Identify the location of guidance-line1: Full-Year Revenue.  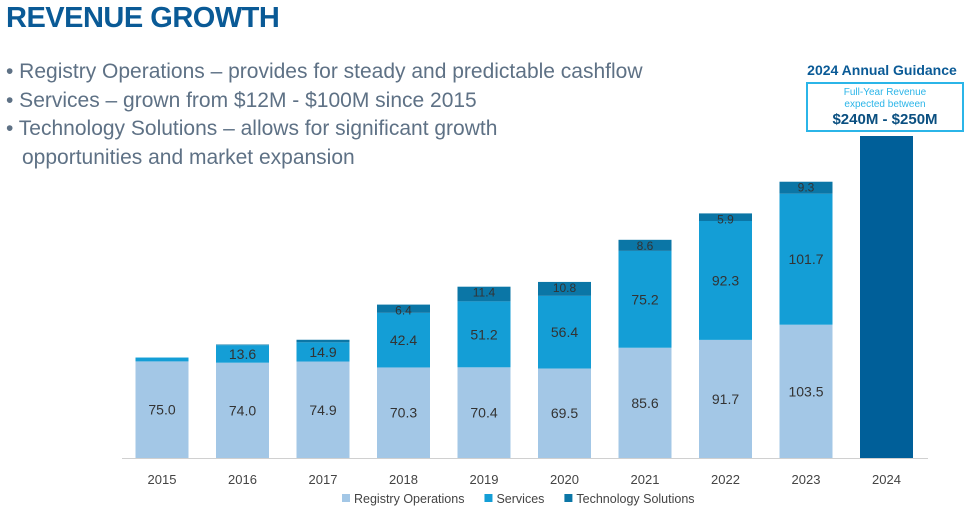
(885, 92).